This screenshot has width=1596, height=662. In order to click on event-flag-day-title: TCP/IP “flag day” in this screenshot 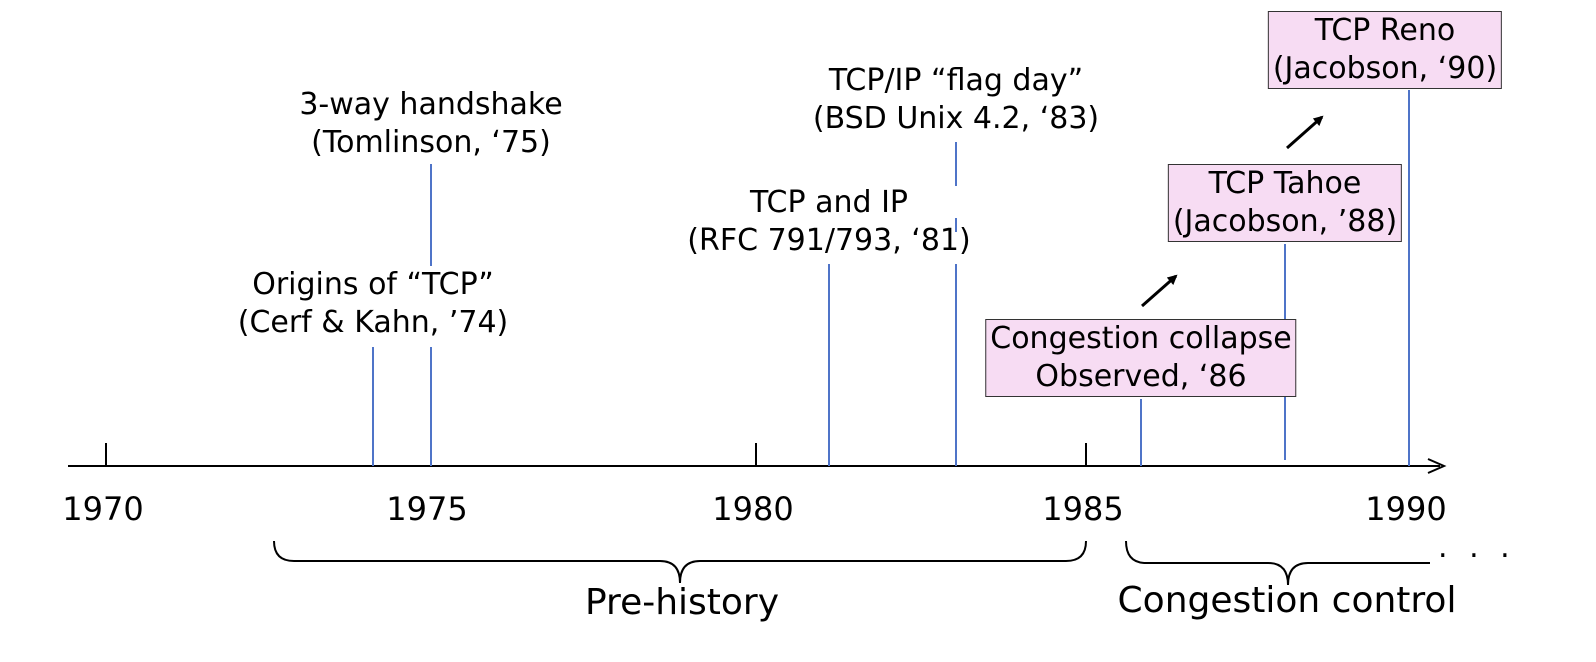, I will do `click(956, 80)`.